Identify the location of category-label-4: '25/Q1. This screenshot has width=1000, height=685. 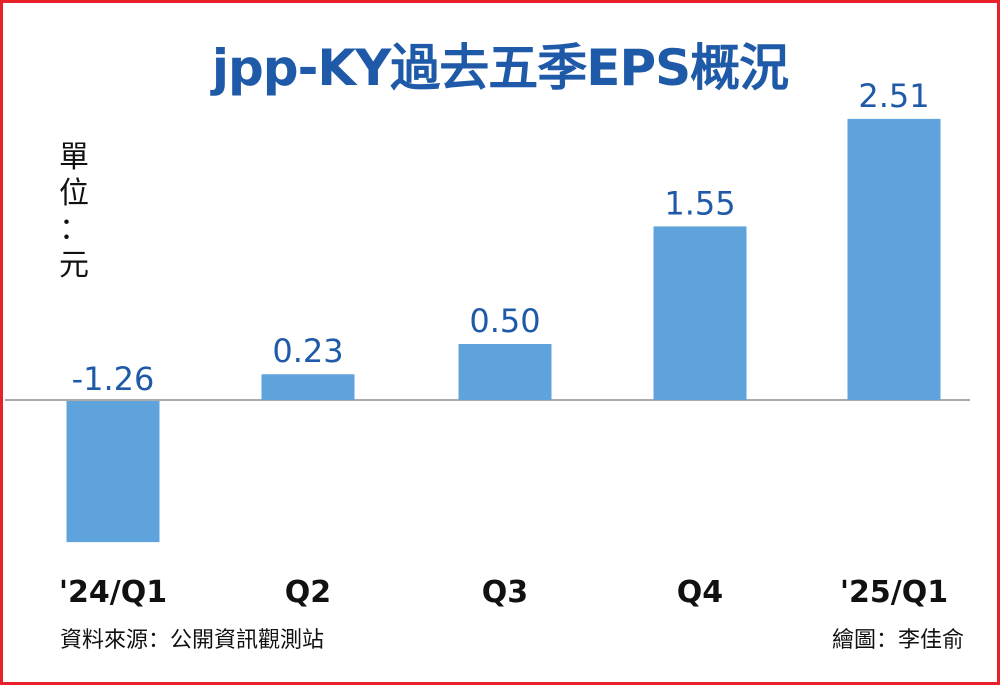
(894, 592).